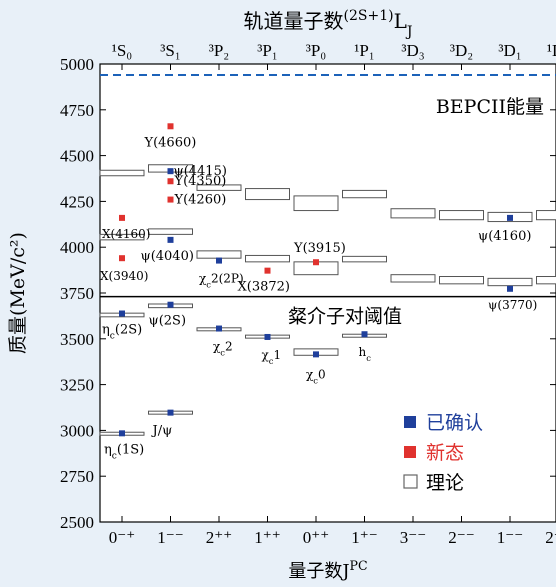 The image size is (556, 587). I want to click on new-label-6: Y(3915), so click(319, 248).